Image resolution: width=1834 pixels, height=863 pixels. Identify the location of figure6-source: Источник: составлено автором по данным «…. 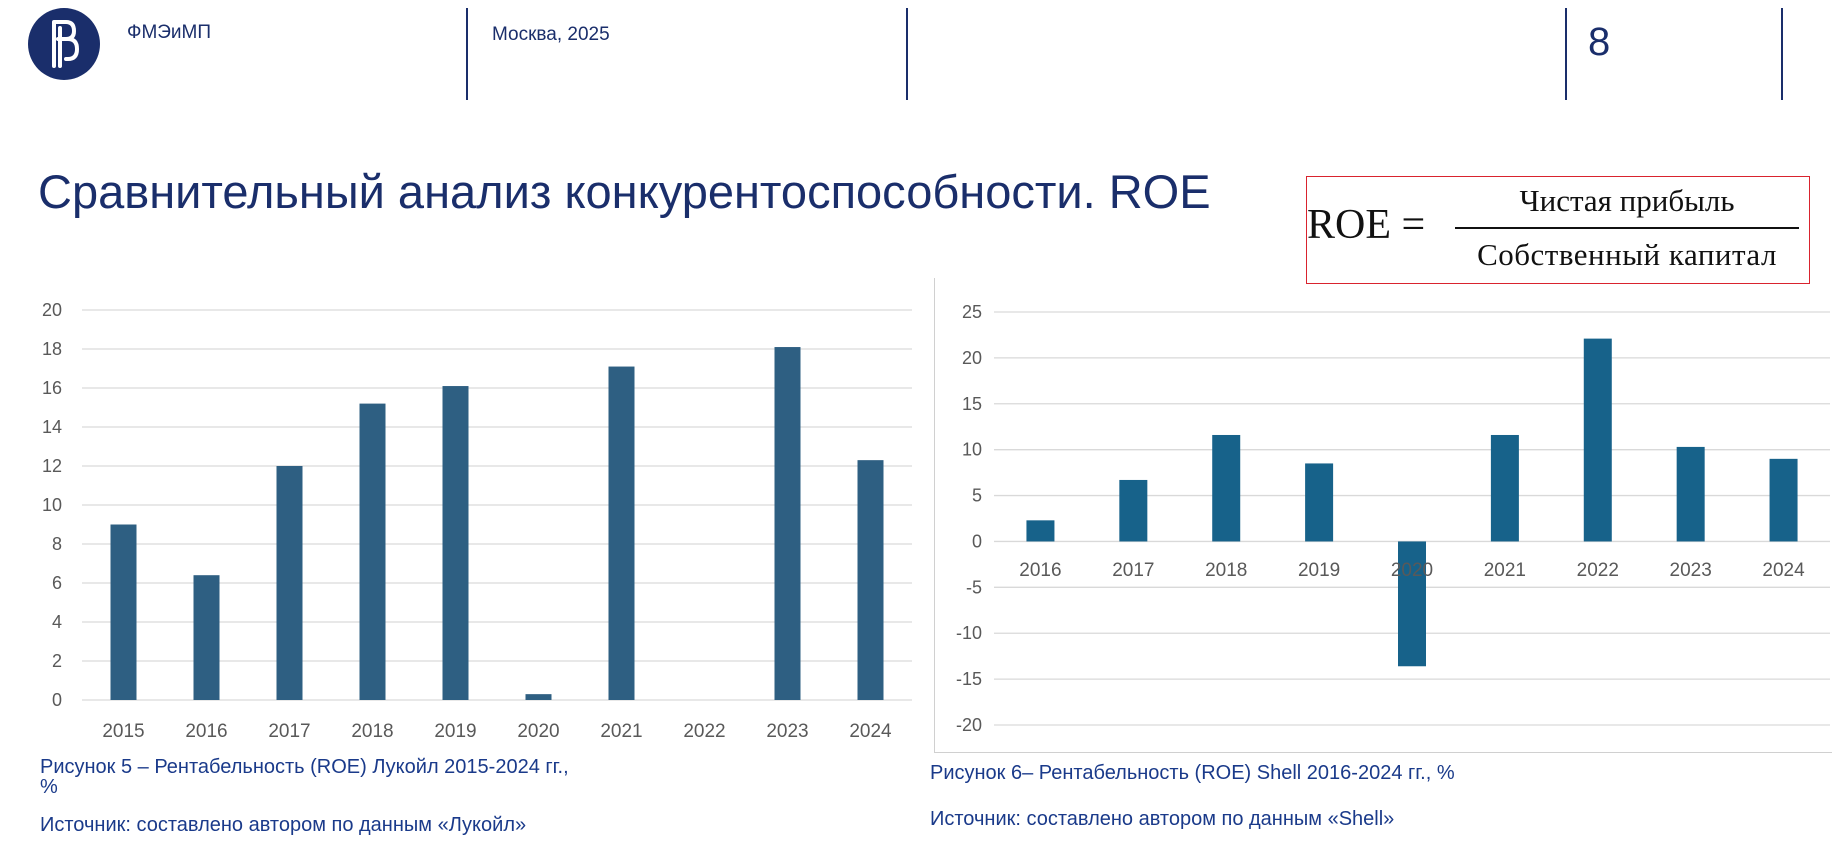
(1162, 819).